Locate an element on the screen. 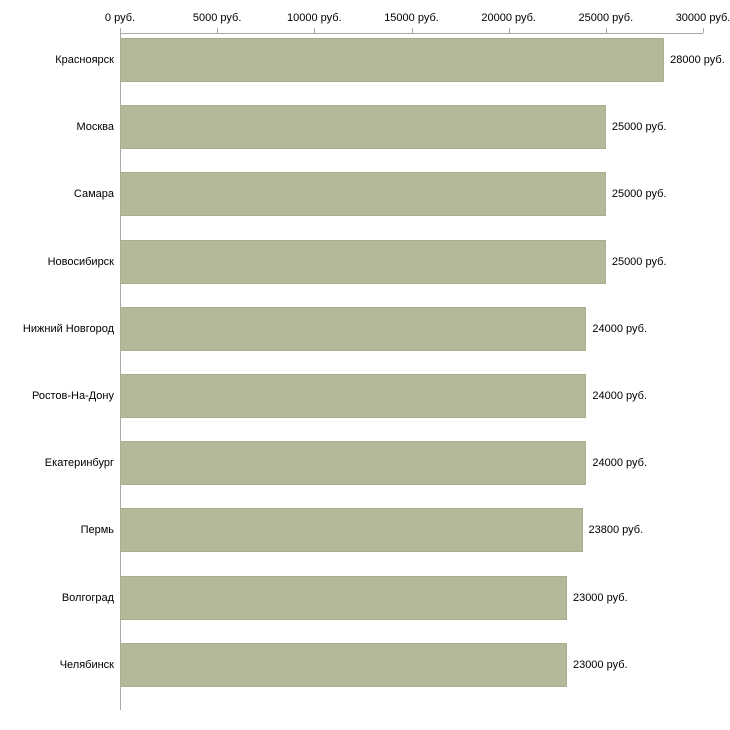 The image size is (730, 730). value-label: 23800 руб. is located at coordinates (616, 530).